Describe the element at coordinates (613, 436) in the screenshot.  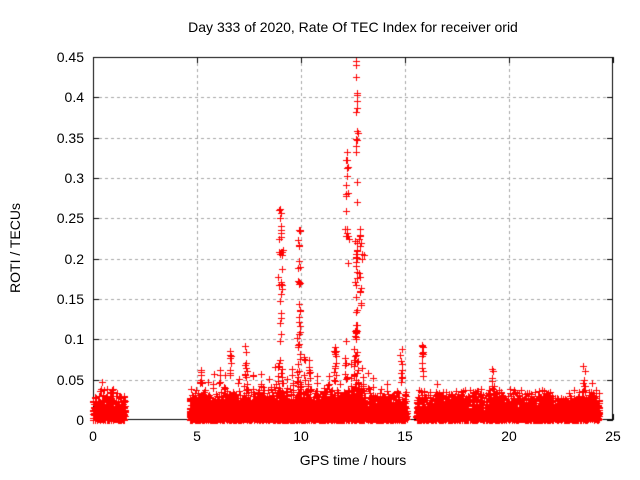
I see `x-tick-label: 25` at that location.